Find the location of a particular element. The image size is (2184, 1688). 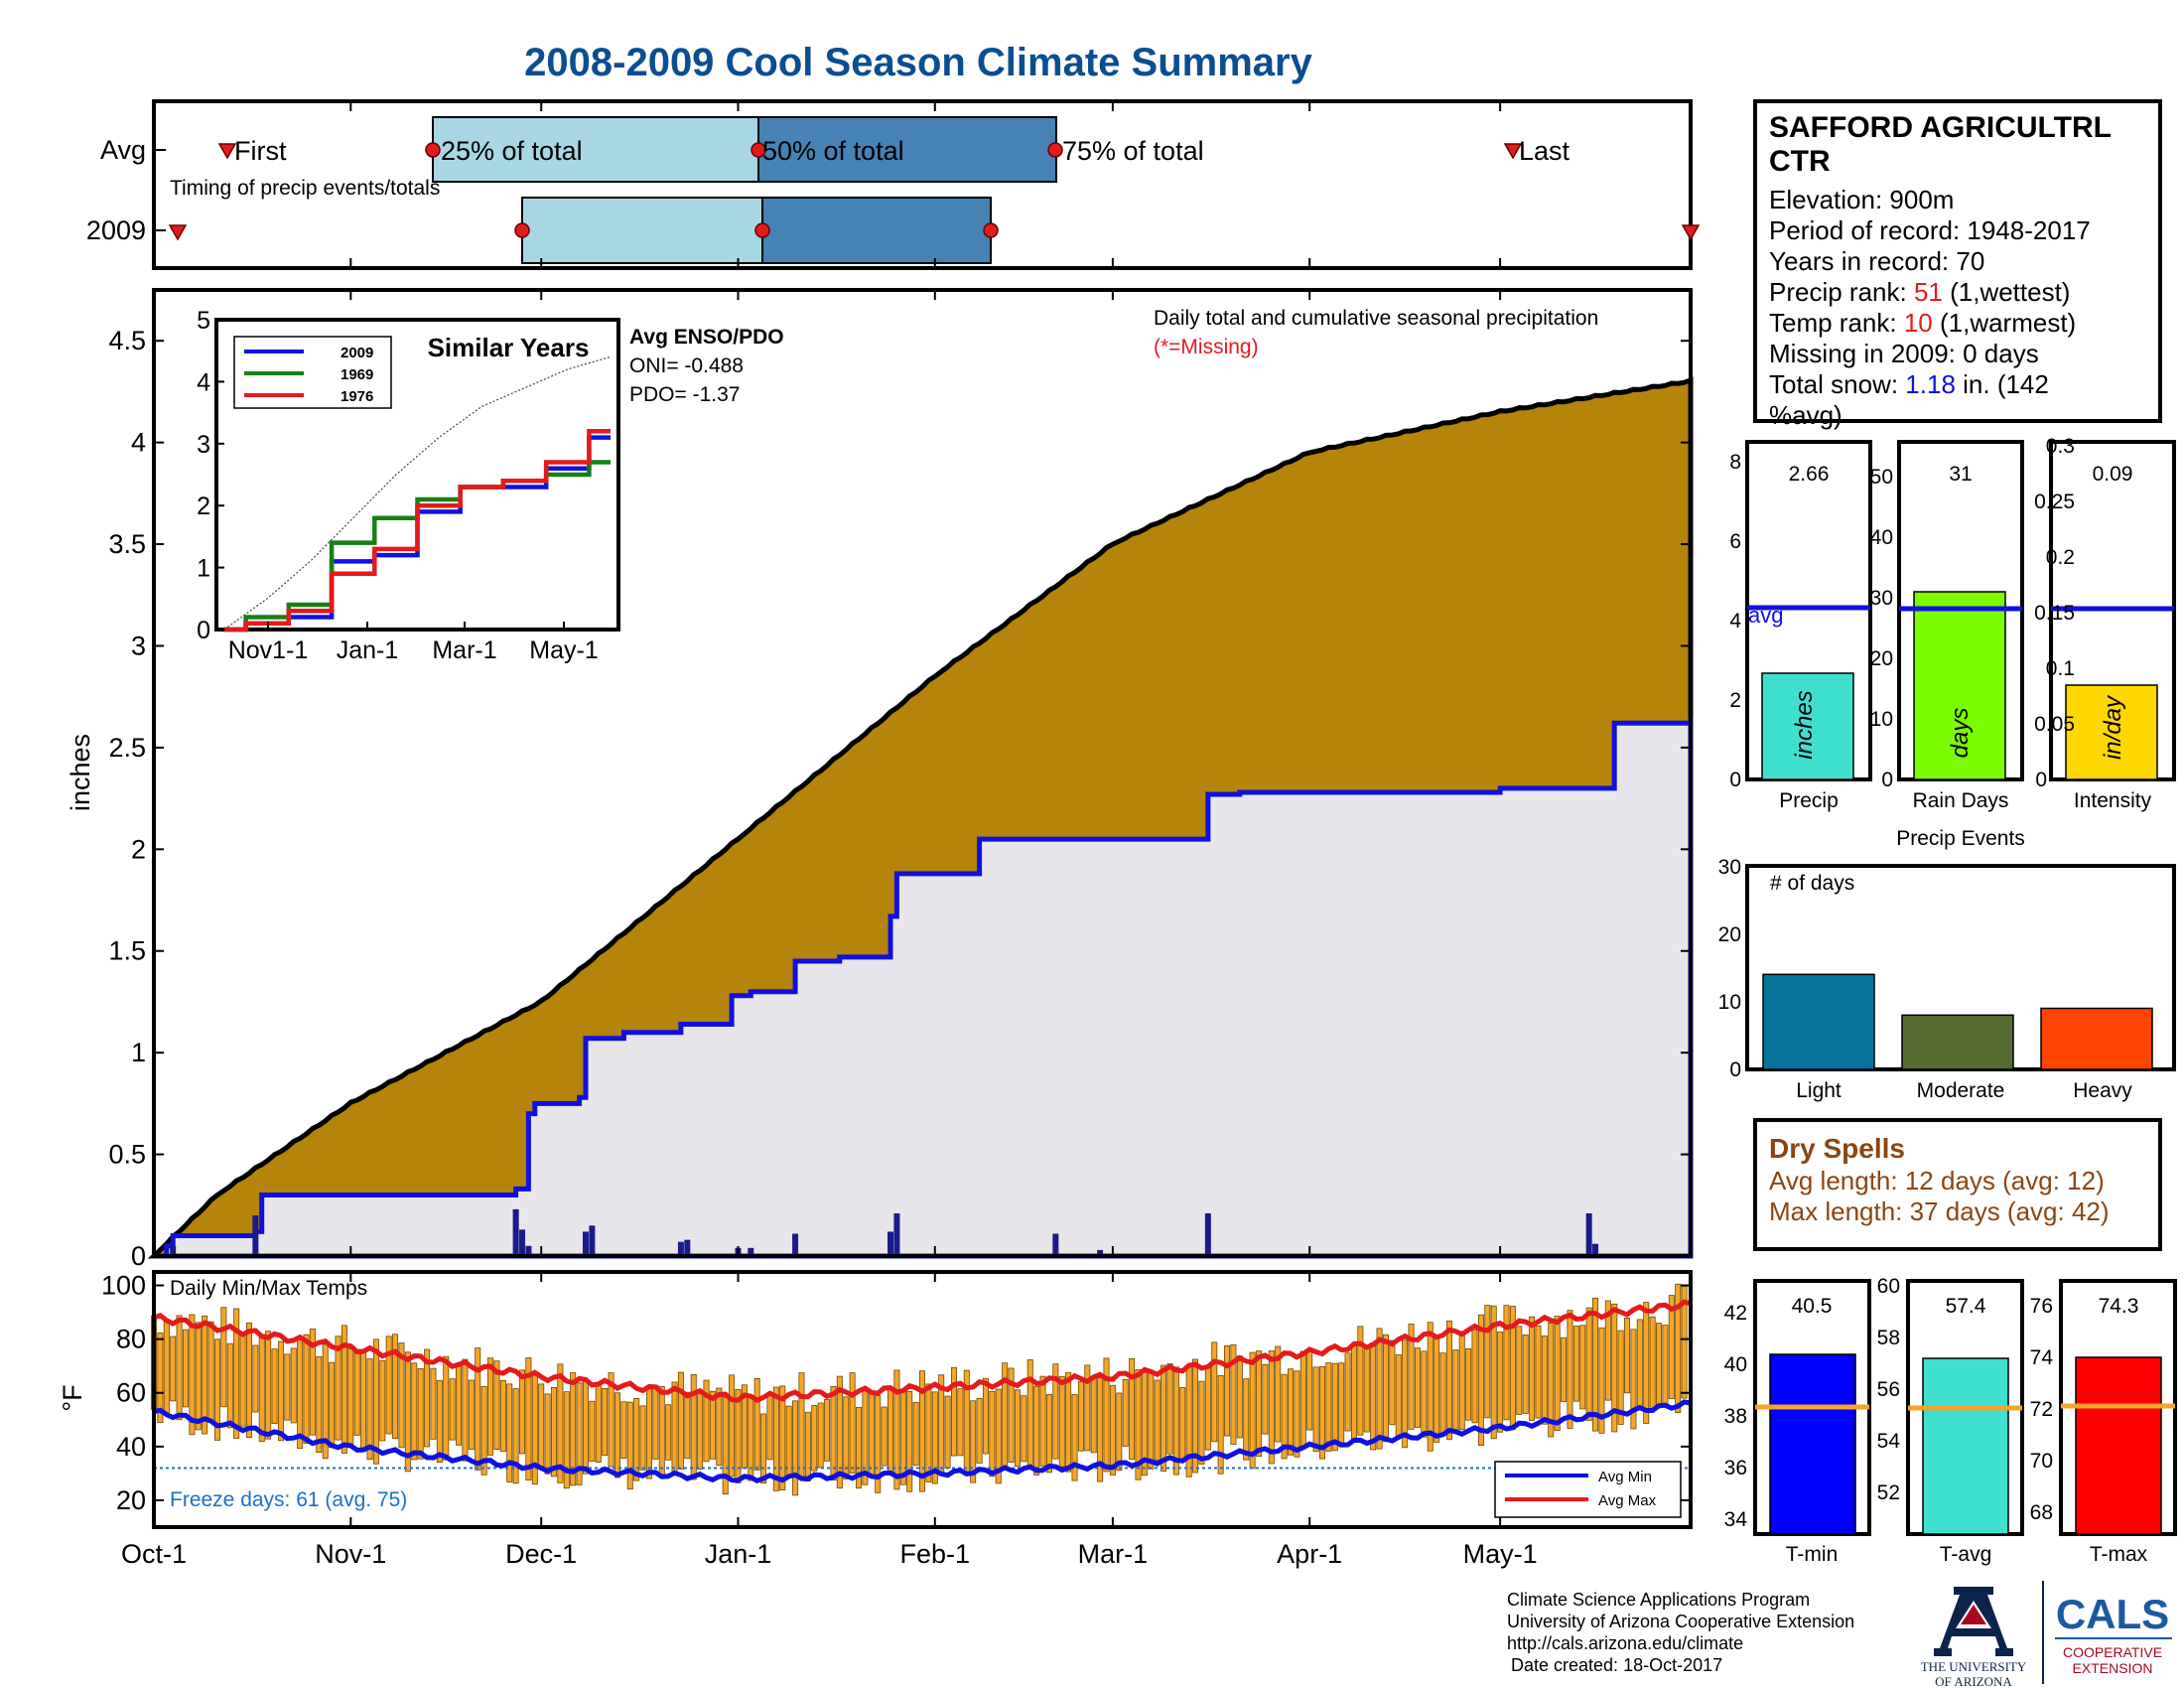

tmin-ytick: 42 is located at coordinates (1735, 1313).